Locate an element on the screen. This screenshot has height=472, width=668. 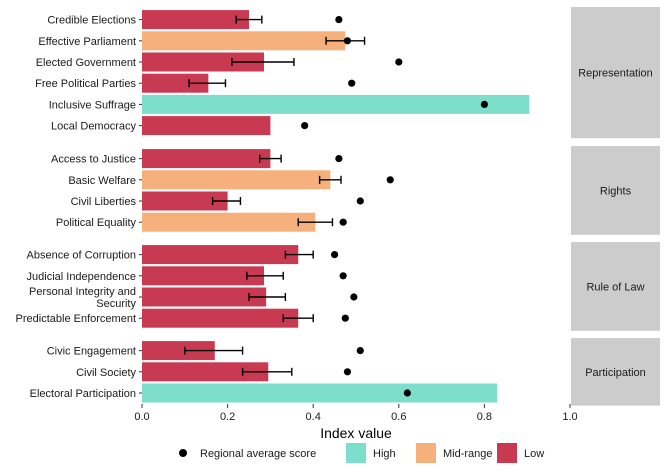
x-tick-label: 0.0 is located at coordinates (141, 417).